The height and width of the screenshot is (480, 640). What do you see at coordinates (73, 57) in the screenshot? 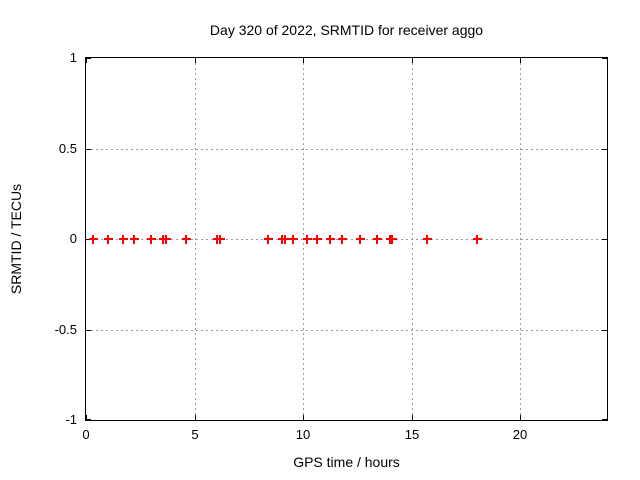
I see `y-tick-label: 1` at bounding box center [73, 57].